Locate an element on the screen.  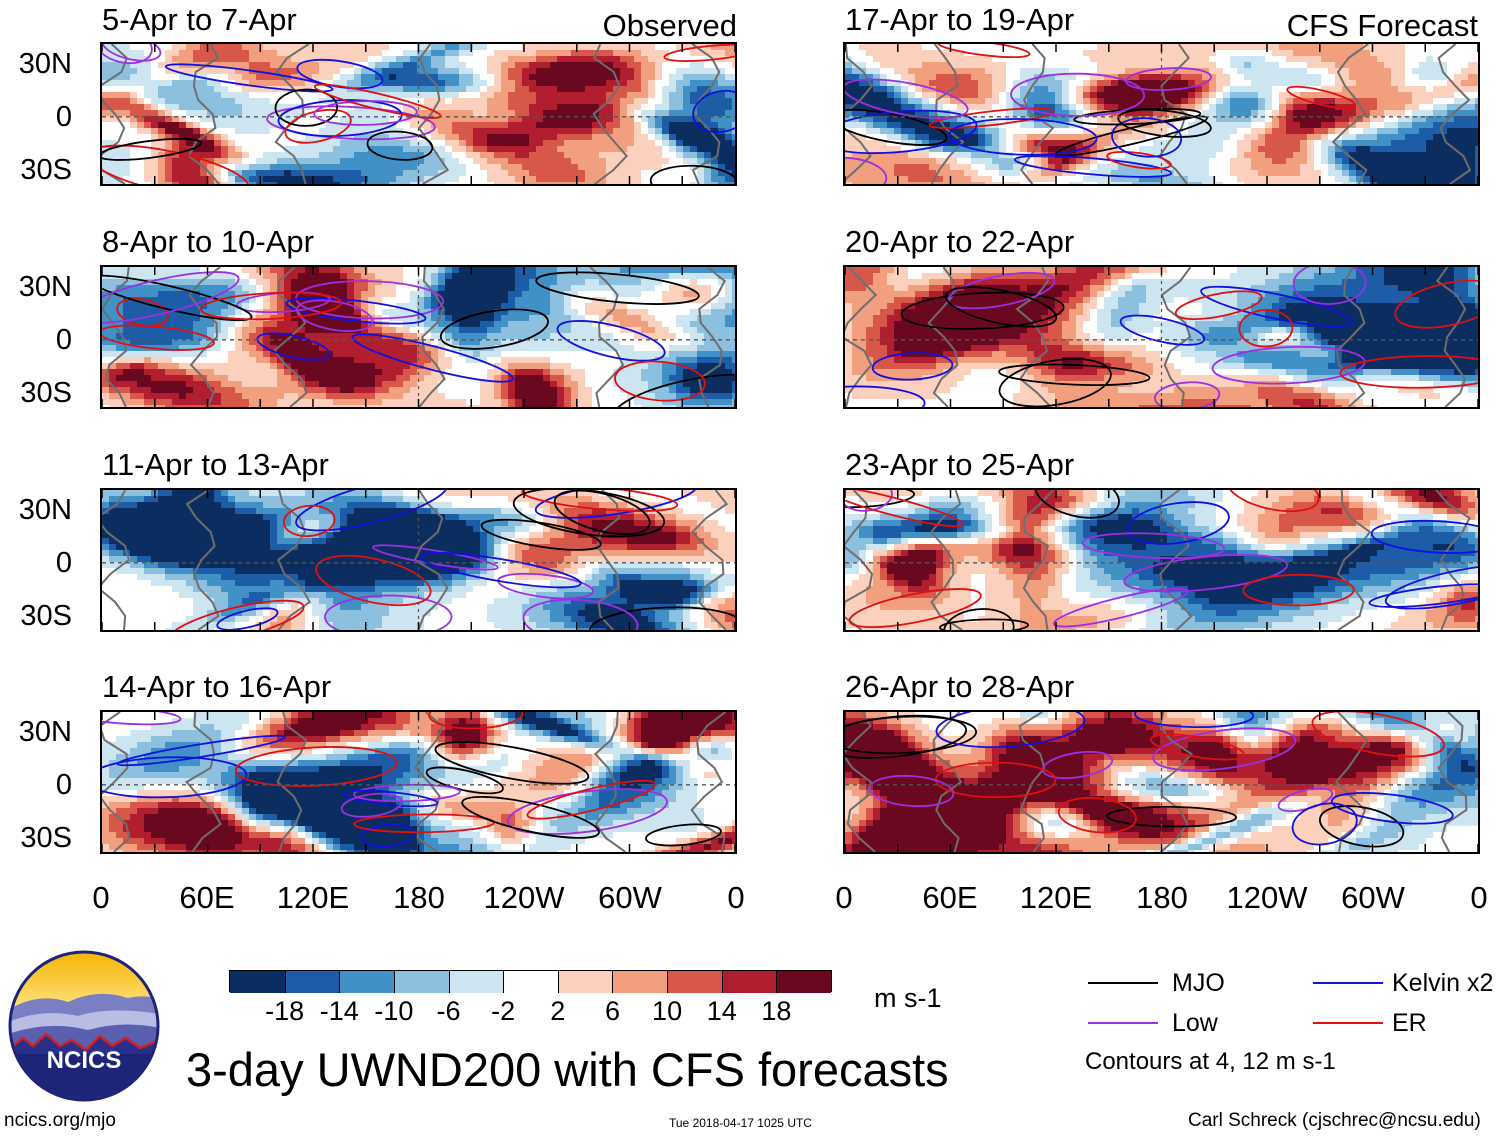
colorbar-label: -18 is located at coordinates (285, 1011).